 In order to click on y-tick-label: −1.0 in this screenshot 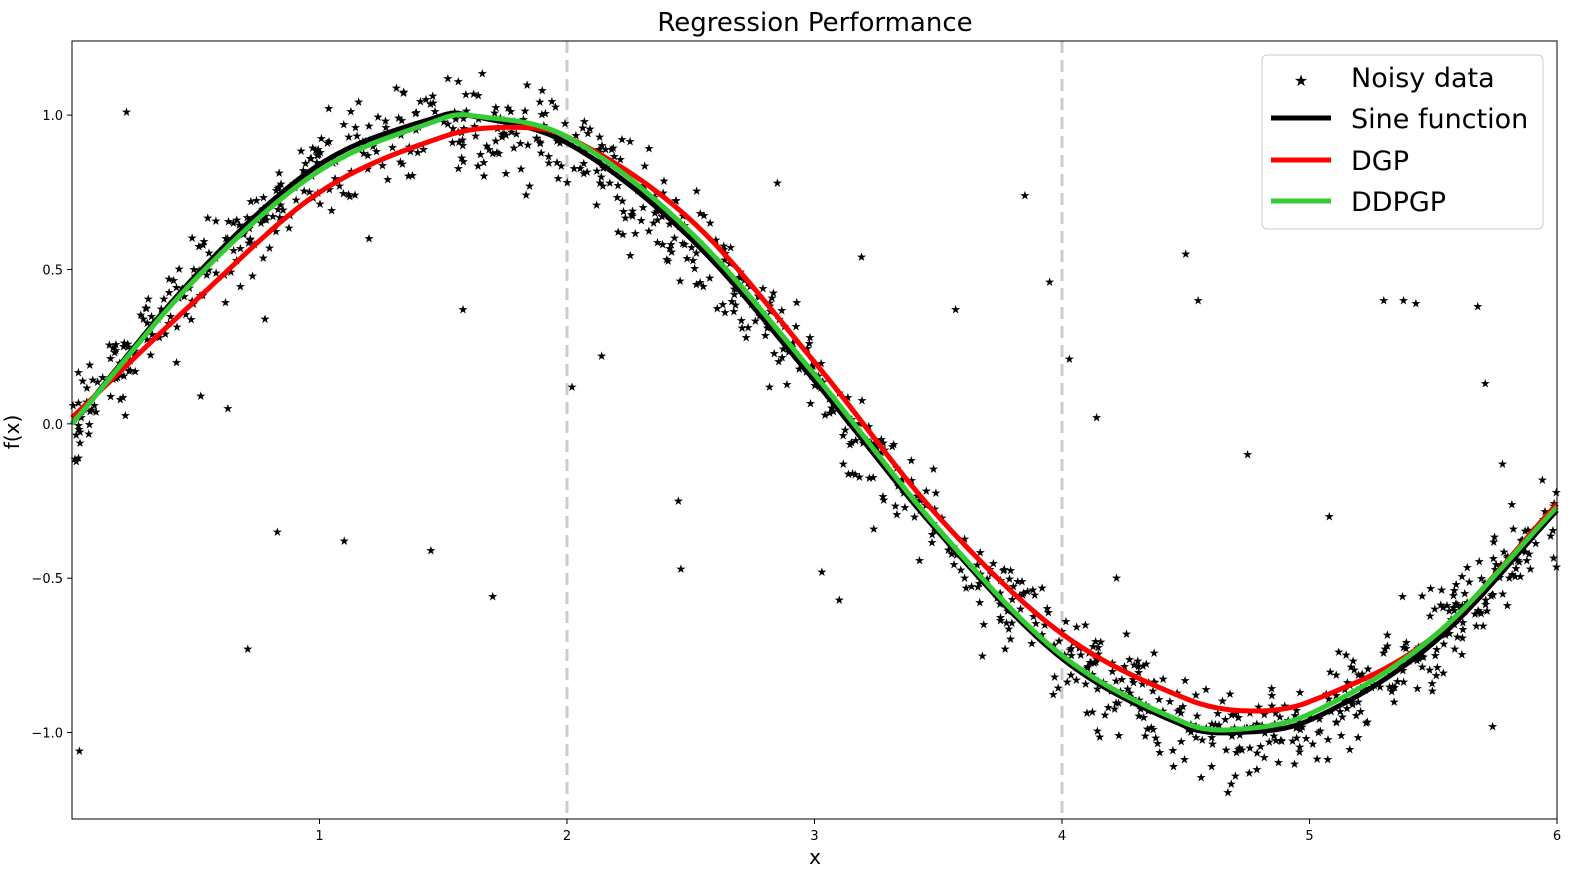, I will do `click(47, 734)`.